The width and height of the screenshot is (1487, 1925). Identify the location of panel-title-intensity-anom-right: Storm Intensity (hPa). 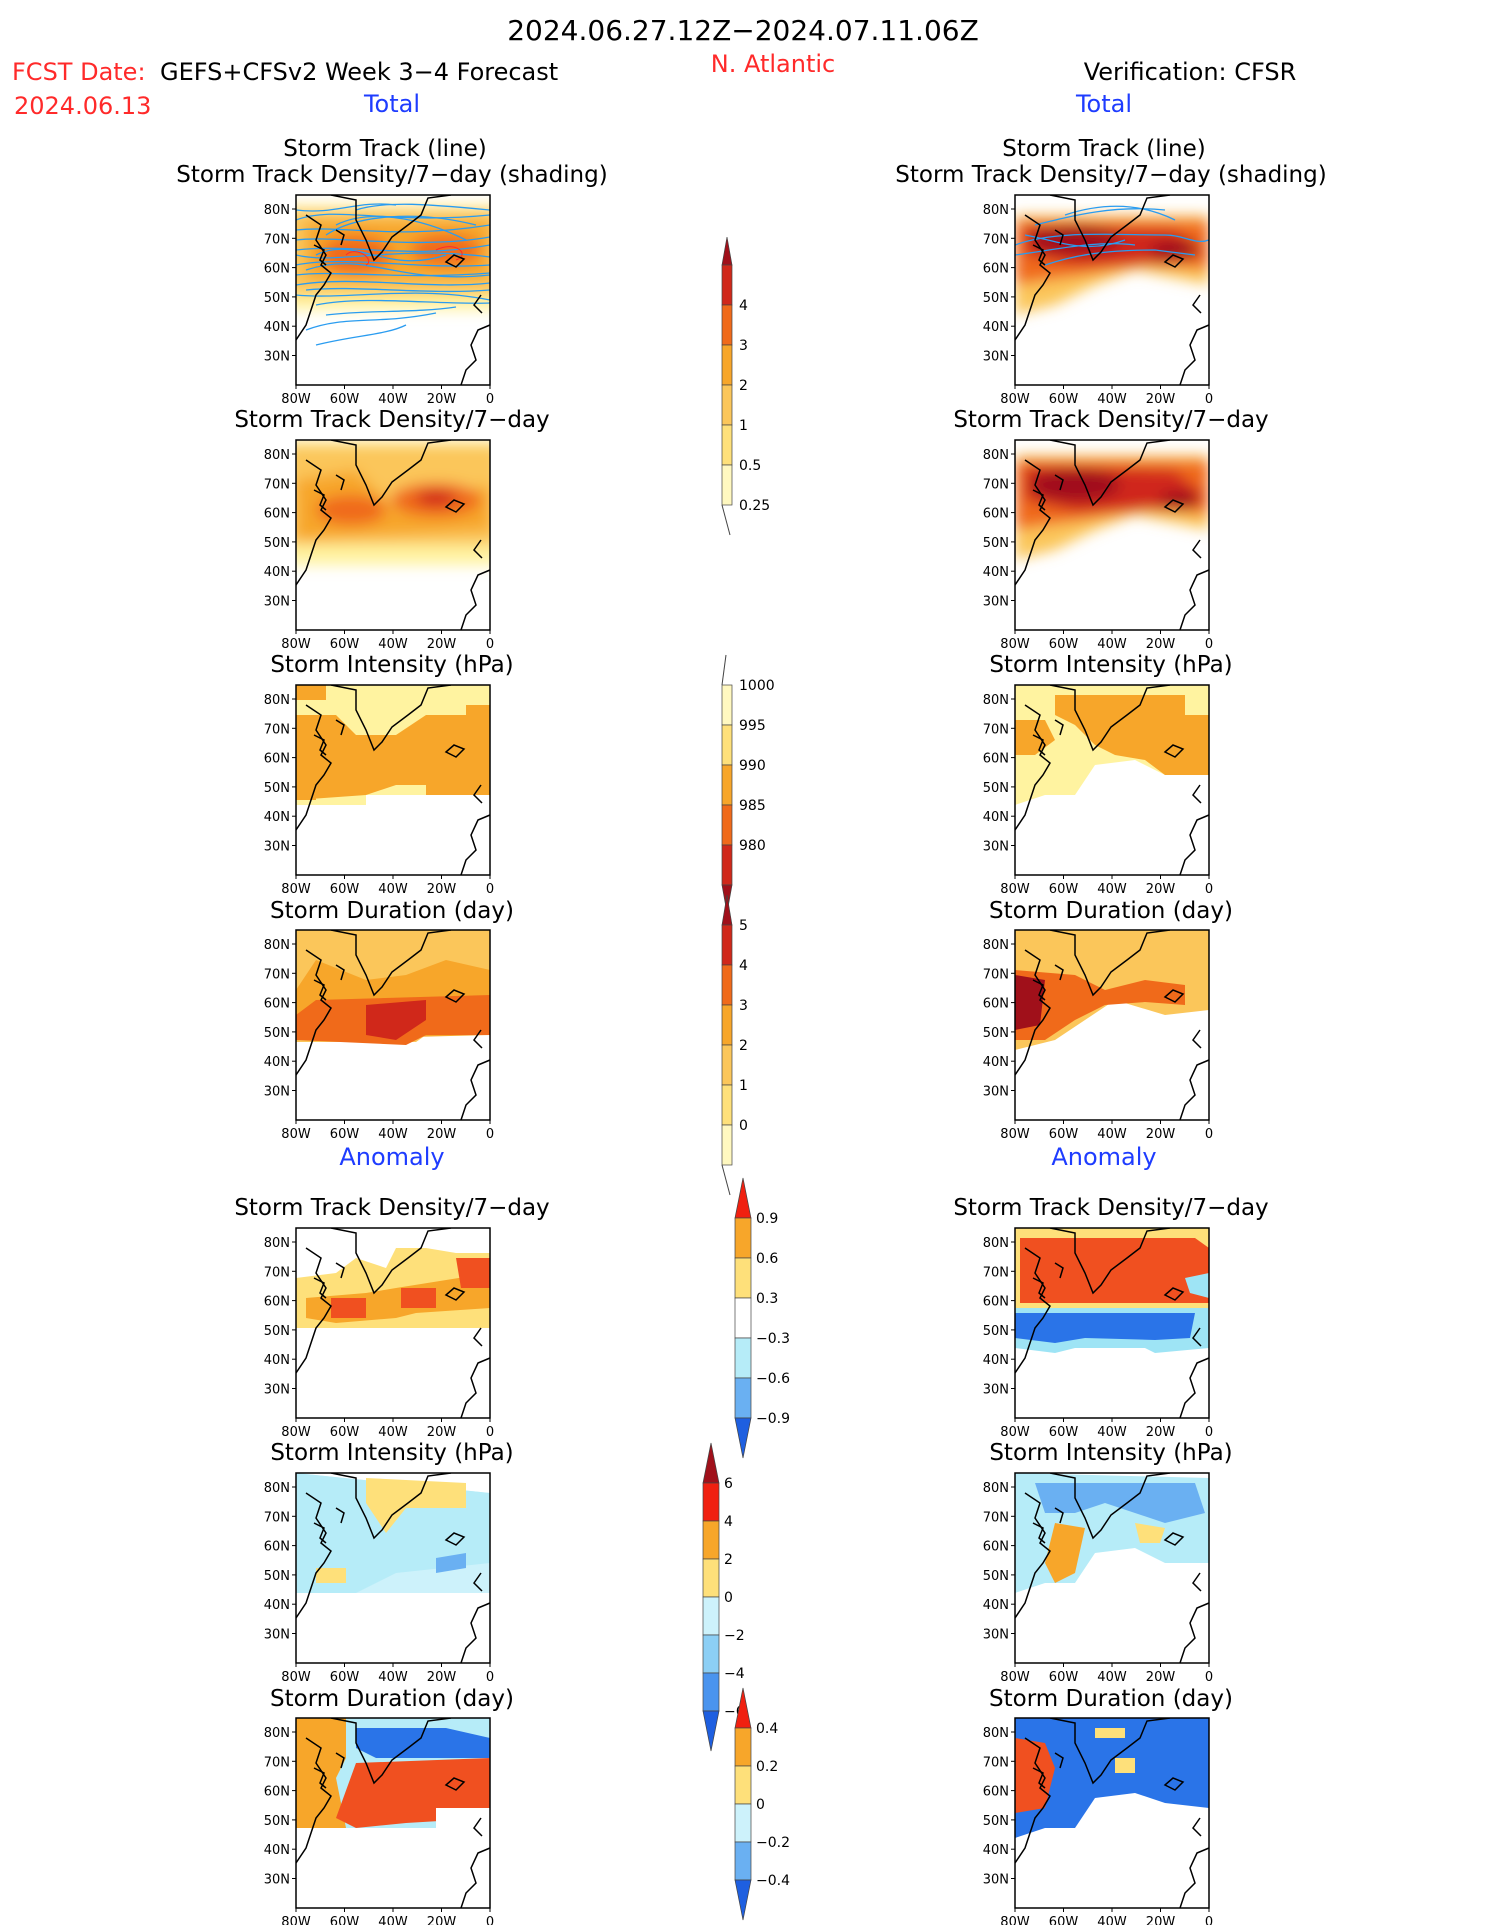
(1110, 1453).